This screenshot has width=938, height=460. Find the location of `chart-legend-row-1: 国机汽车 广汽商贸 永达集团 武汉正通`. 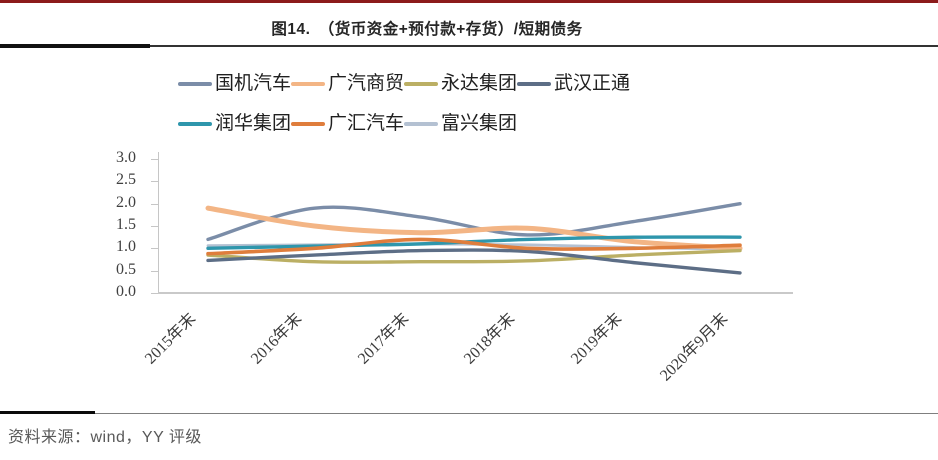

chart-legend-row-1: 国机汽车 广汽商贸 永达集团 武汉正通 is located at coordinates (404, 84).